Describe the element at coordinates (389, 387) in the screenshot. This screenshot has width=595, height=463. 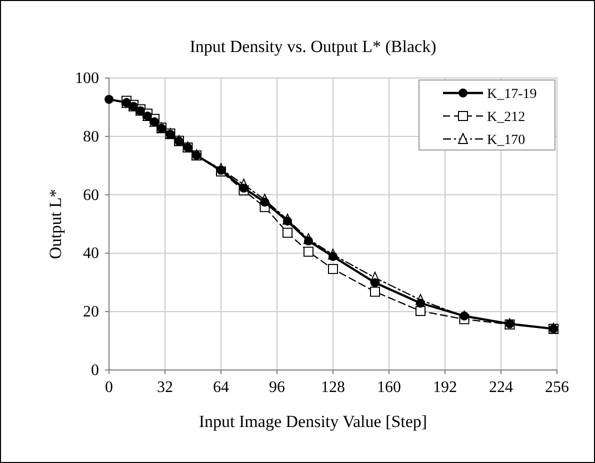
I see `x-tick-label: 160` at that location.